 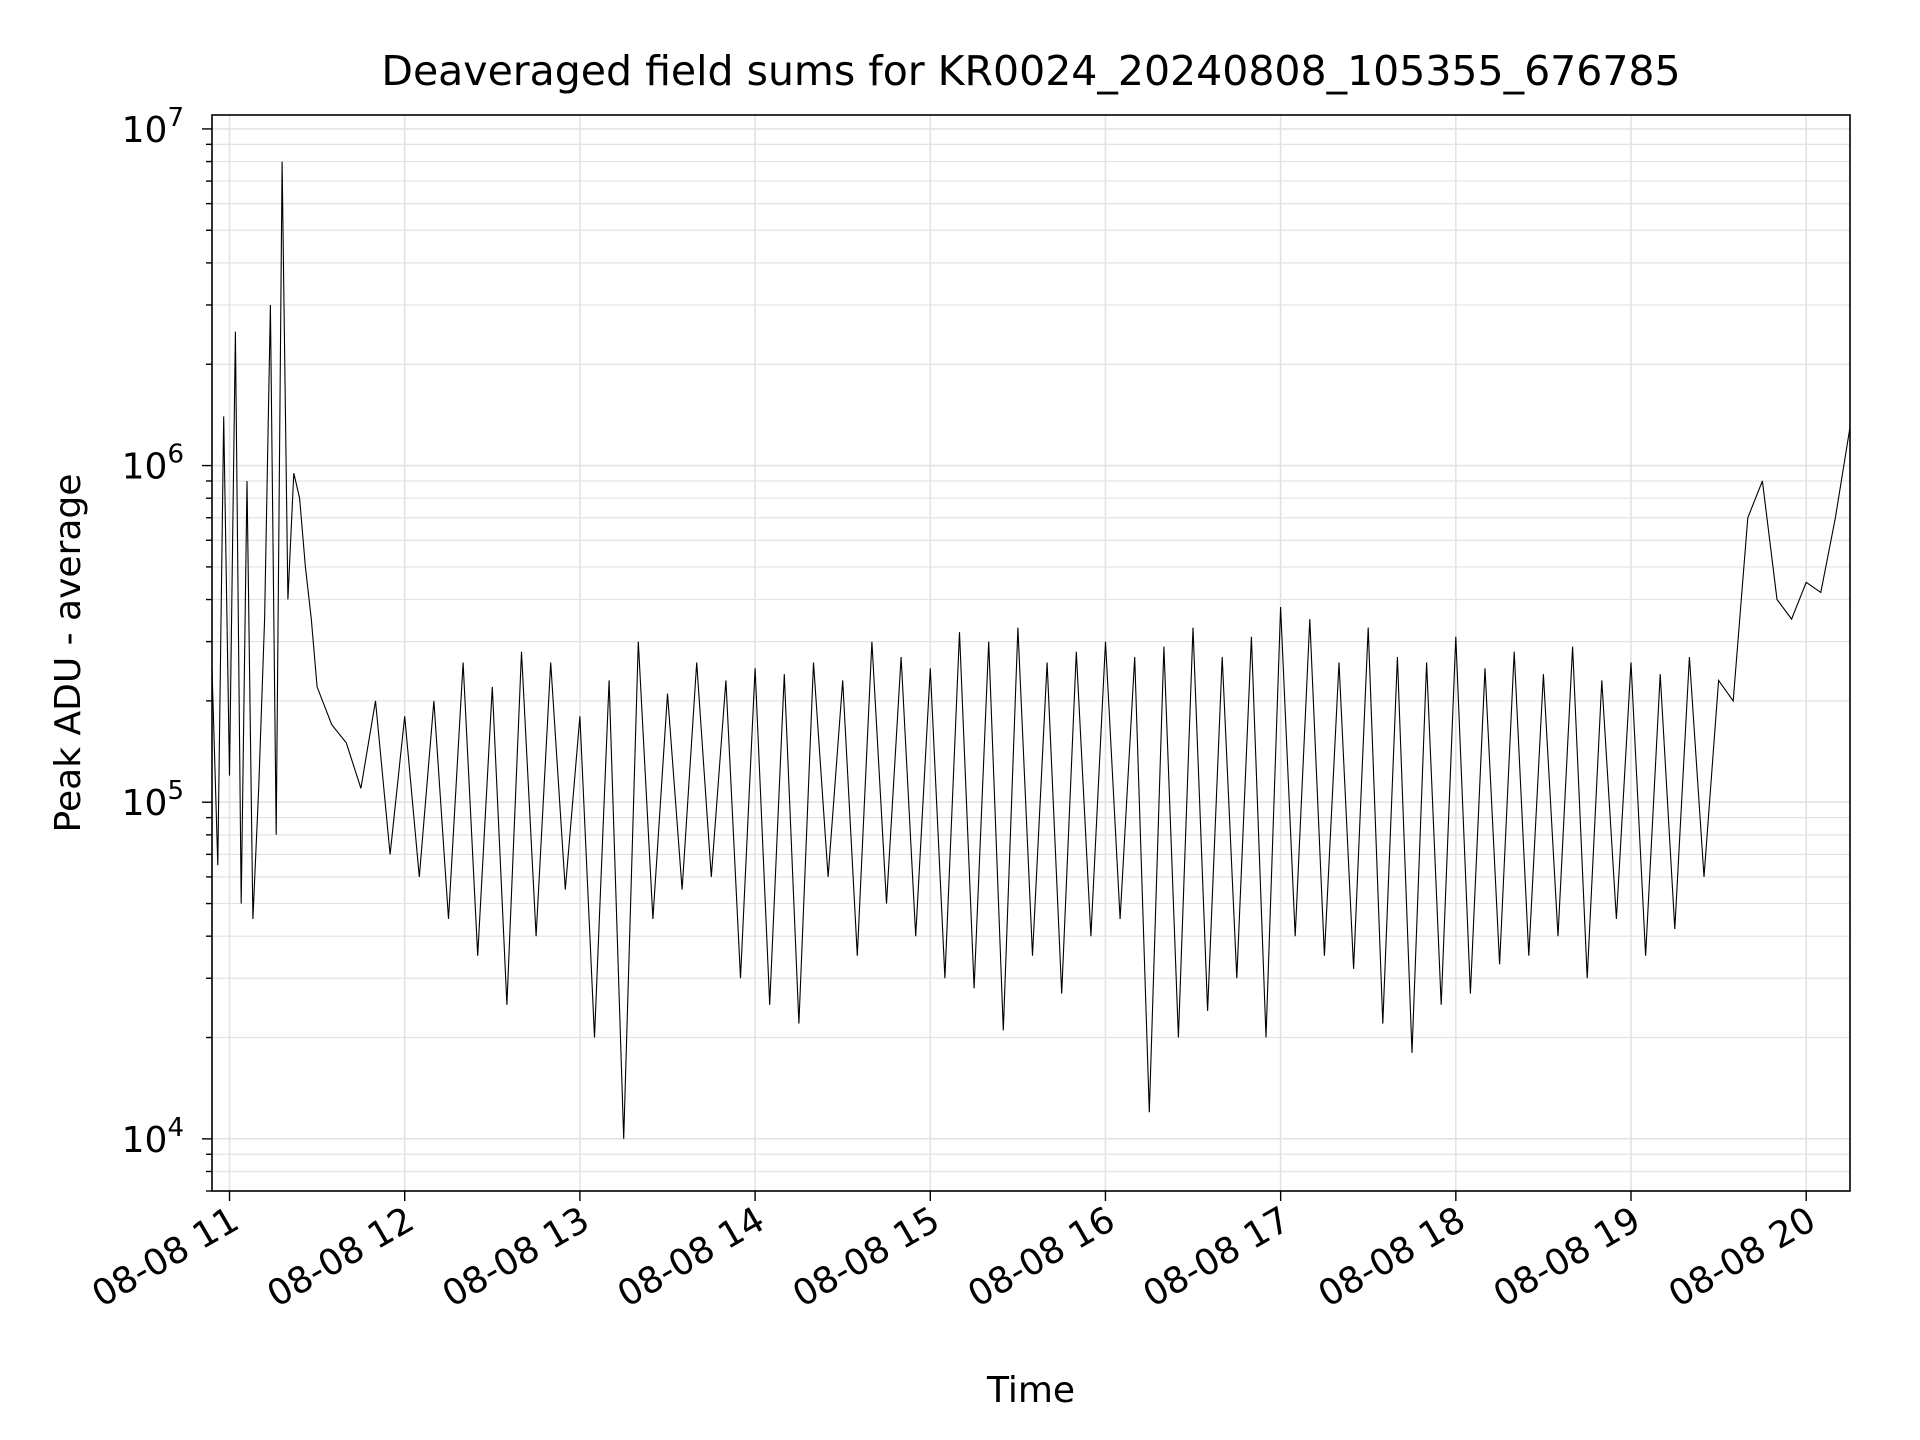 What do you see at coordinates (153, 1137) in the screenshot?
I see `y-tick-label: 10⁴` at bounding box center [153, 1137].